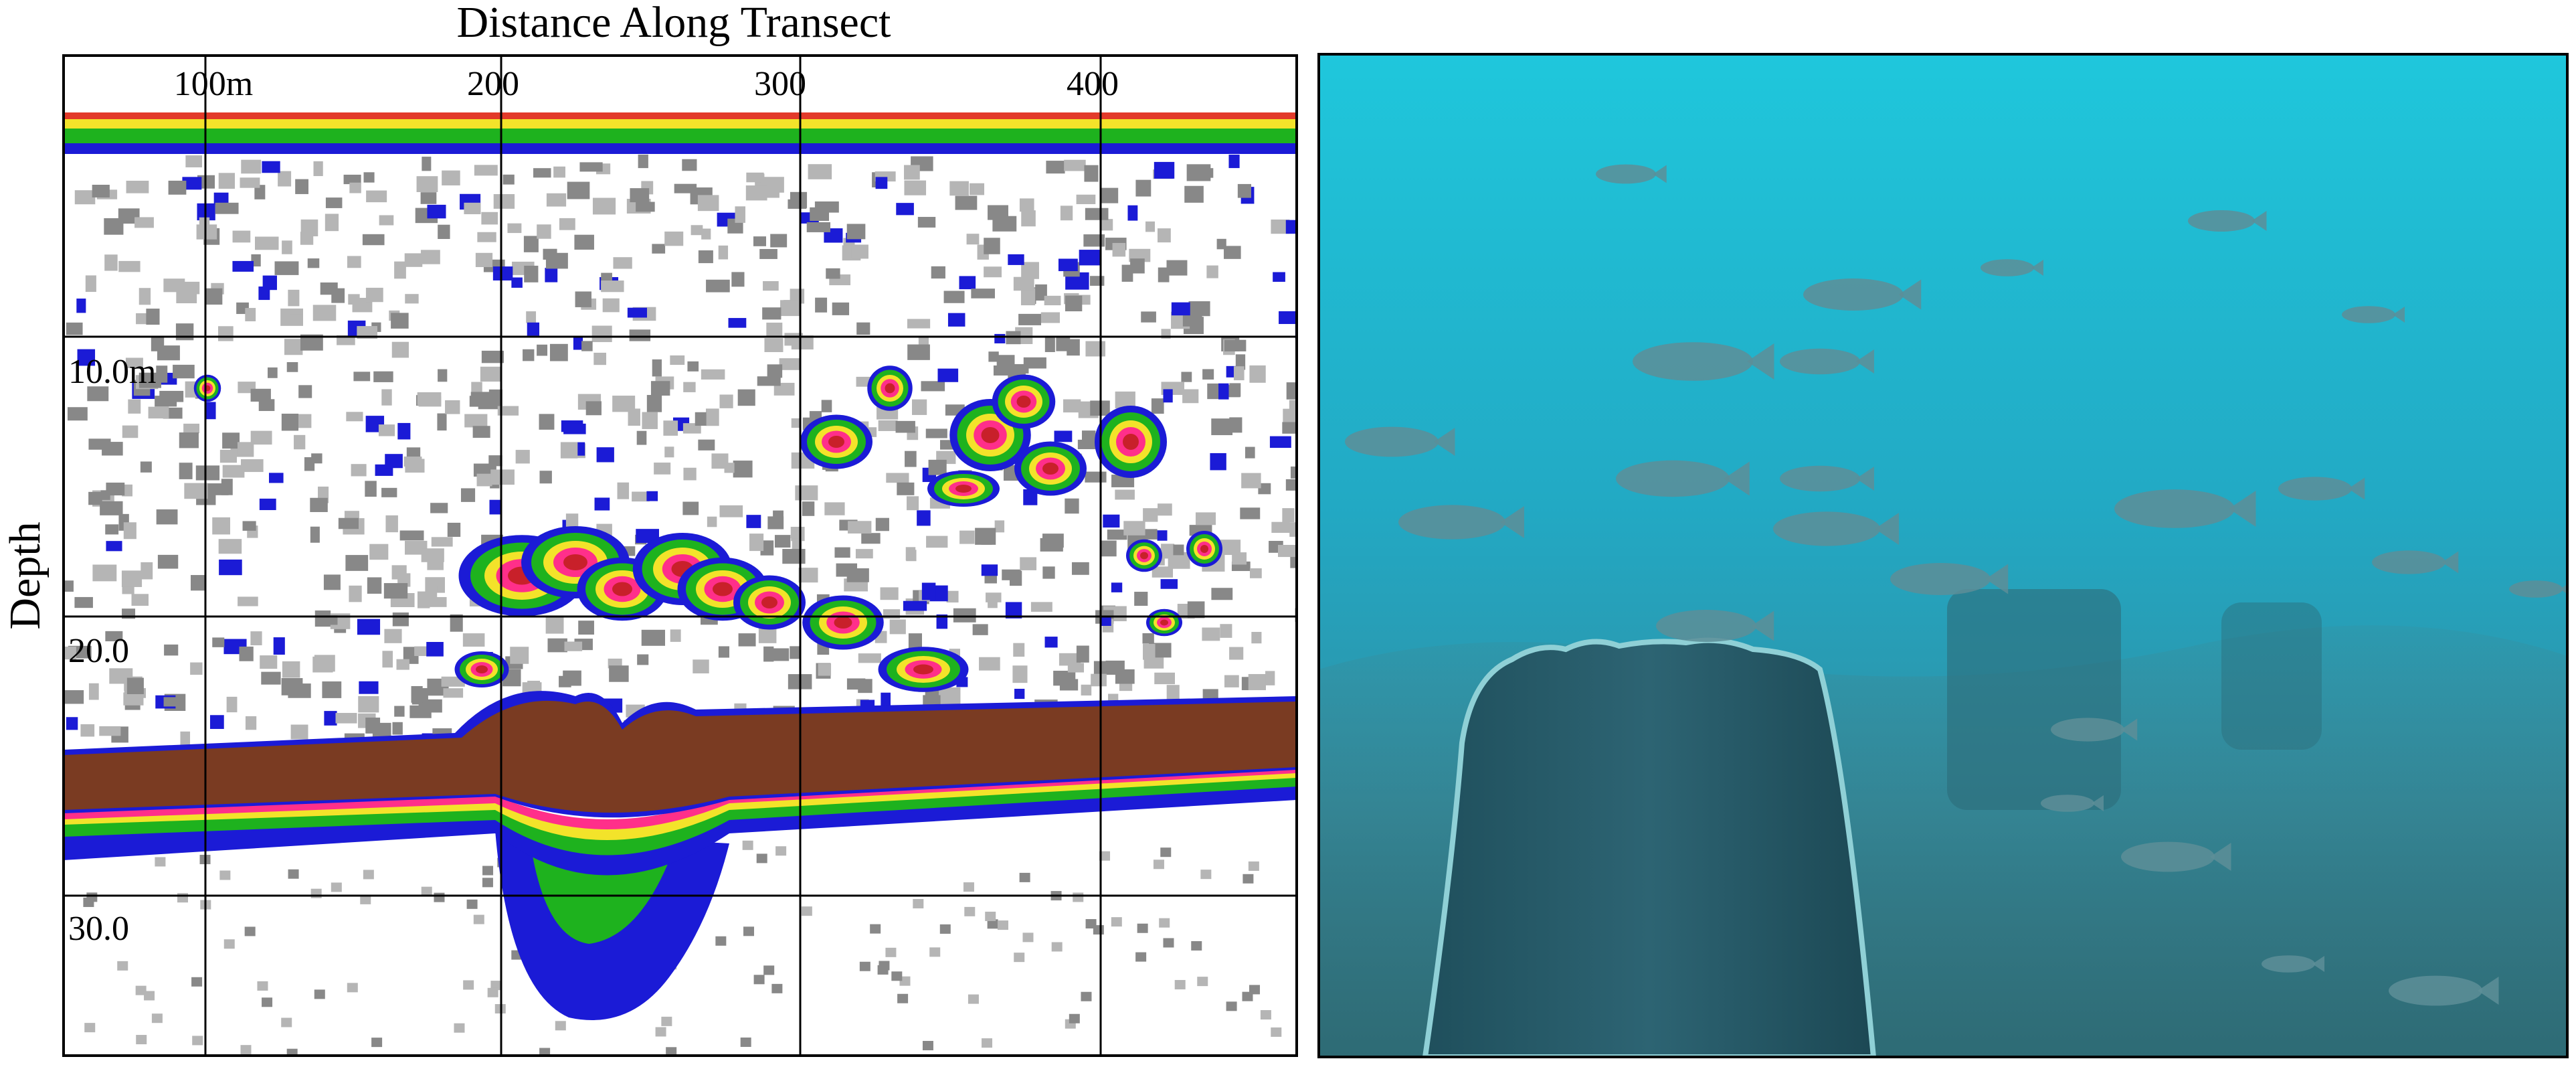  What do you see at coordinates (2563, 589) in the screenshot?
I see `fish-tail` at bounding box center [2563, 589].